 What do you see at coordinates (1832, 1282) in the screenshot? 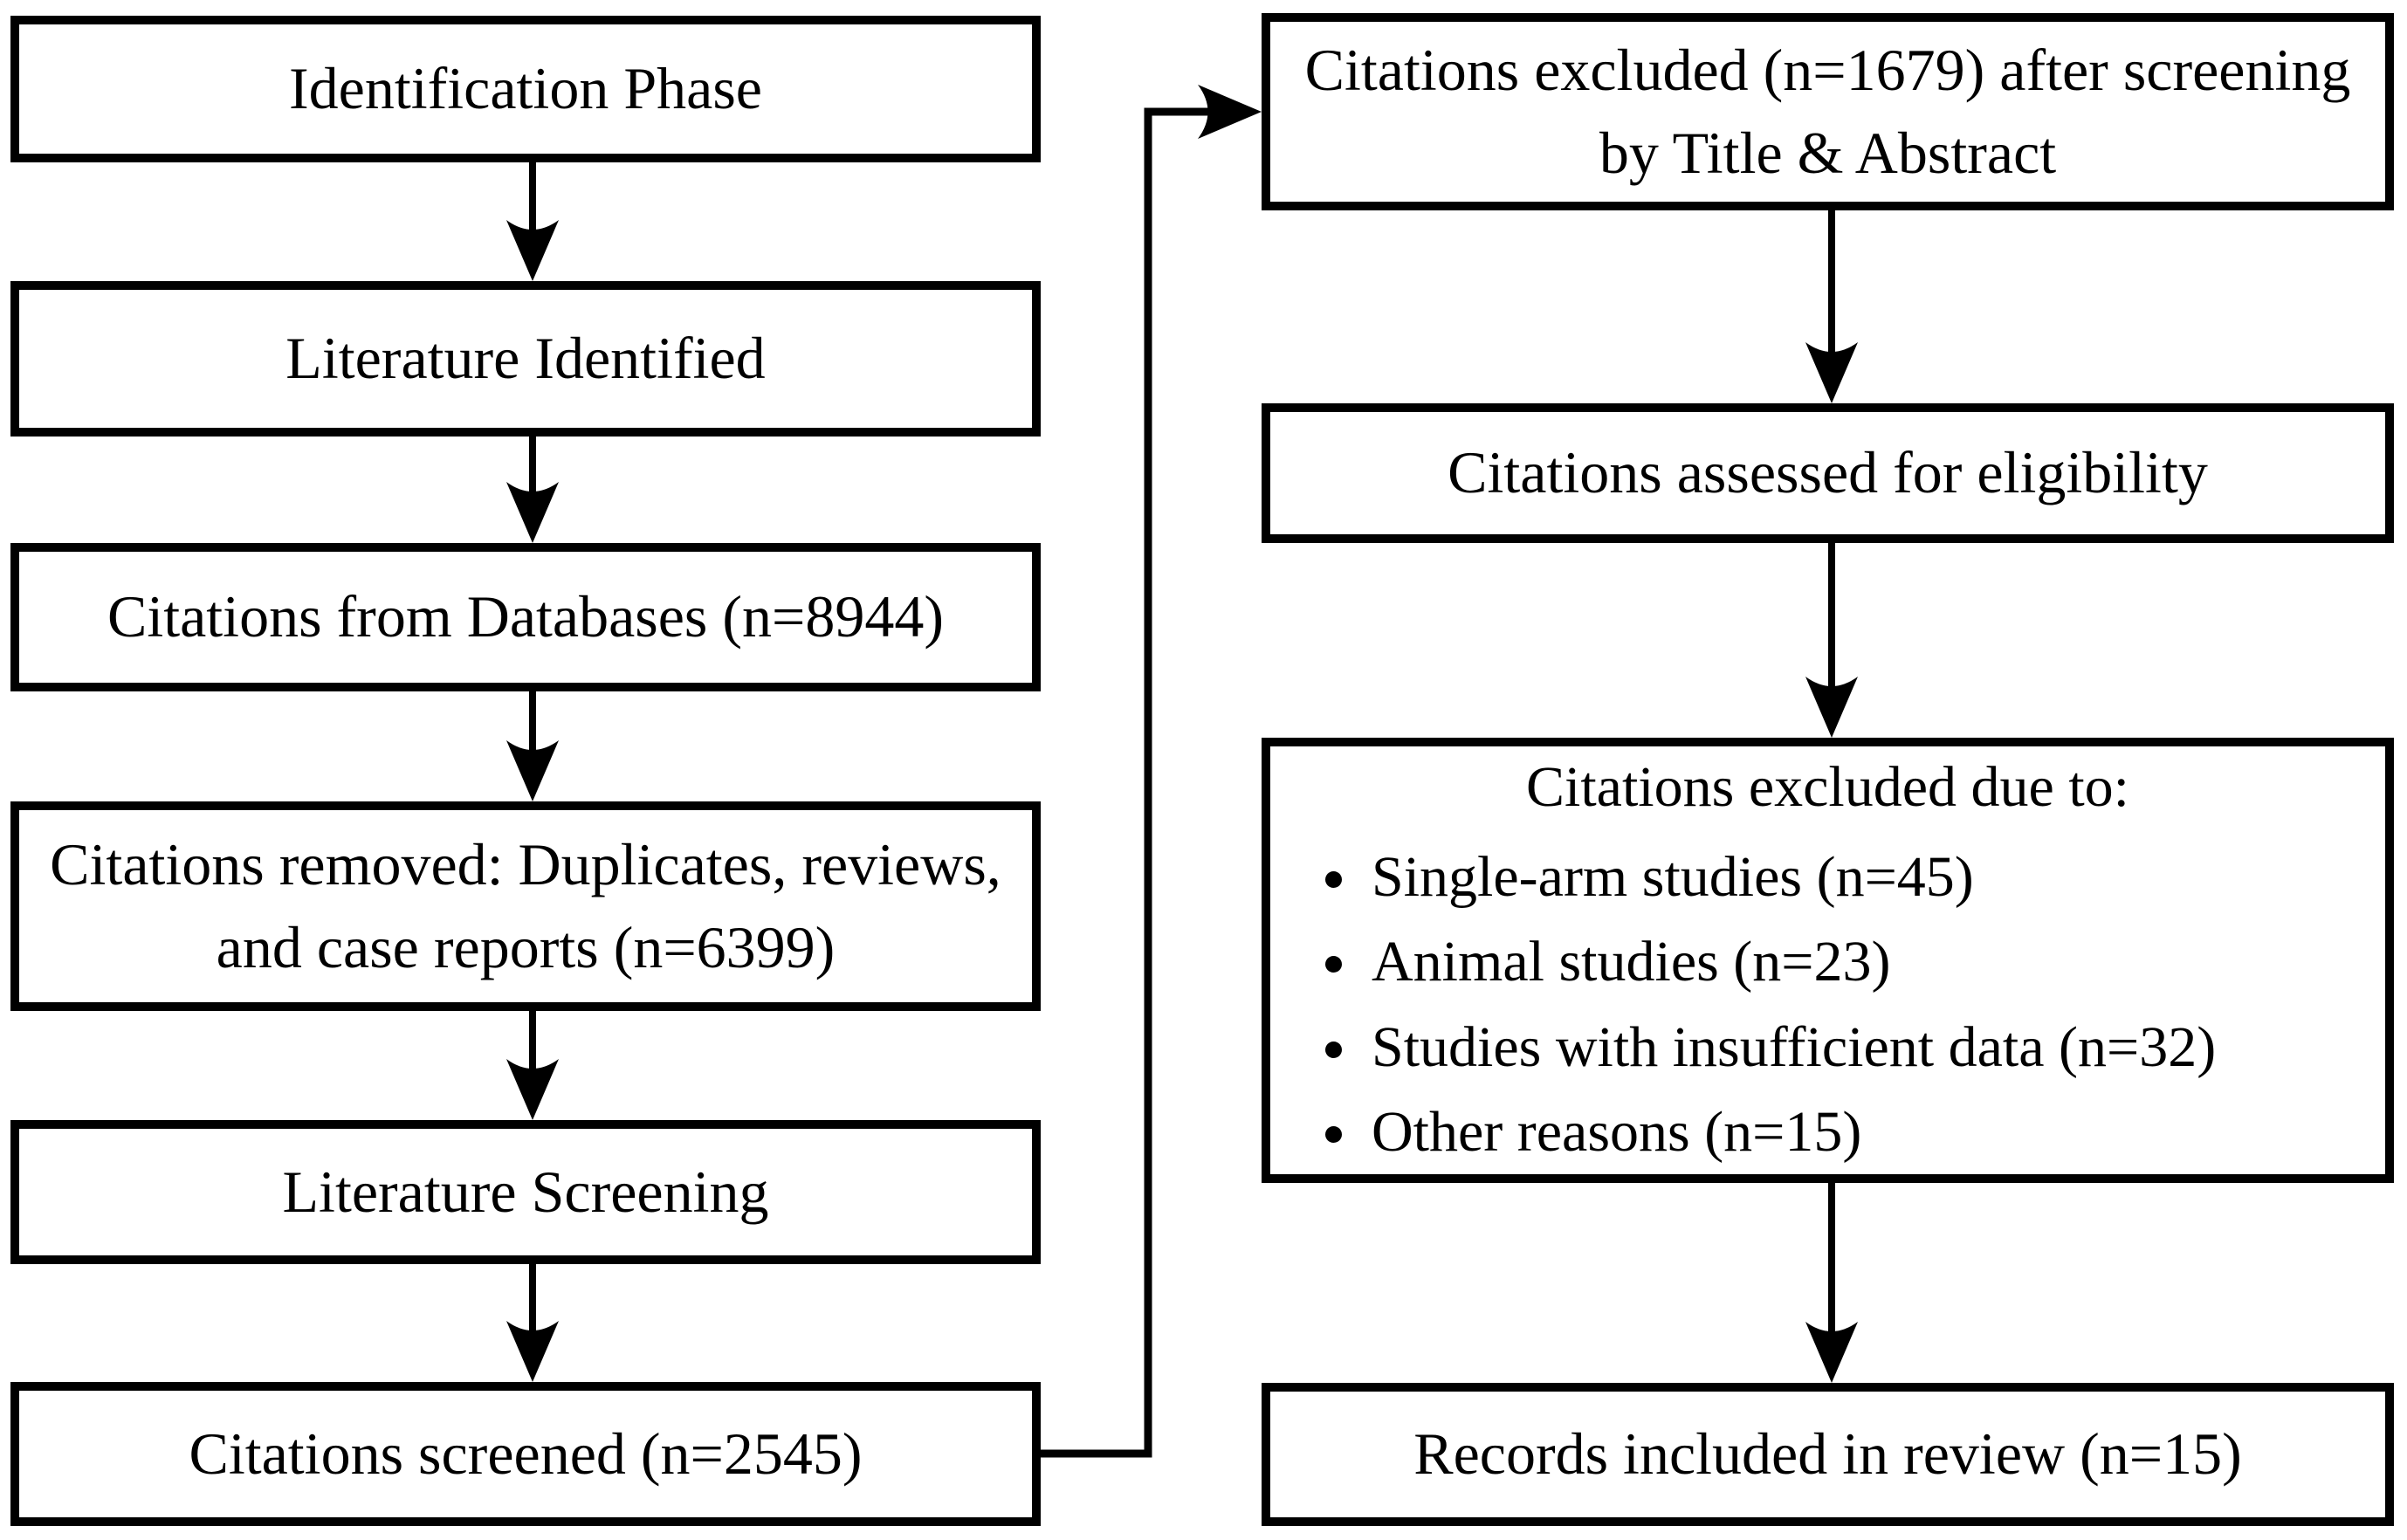
I see `arrow-reasons-to-included` at bounding box center [1832, 1282].